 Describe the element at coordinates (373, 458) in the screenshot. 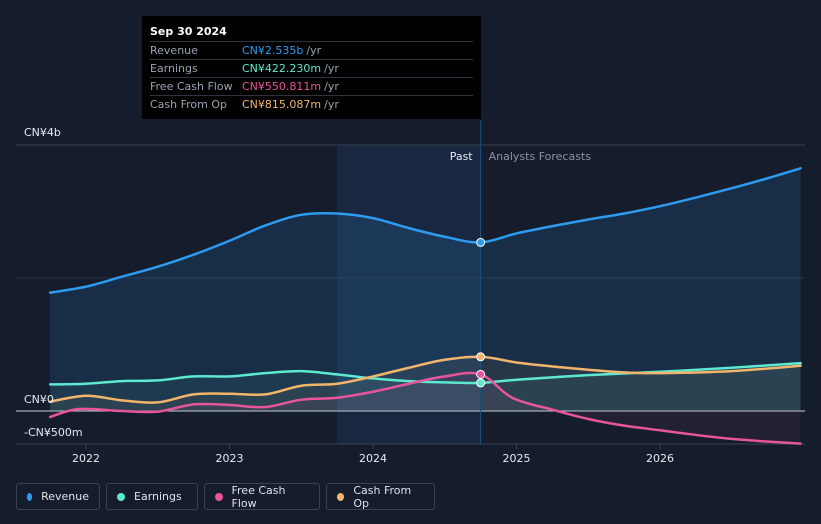

I see `x-tick-label: 2024` at that location.